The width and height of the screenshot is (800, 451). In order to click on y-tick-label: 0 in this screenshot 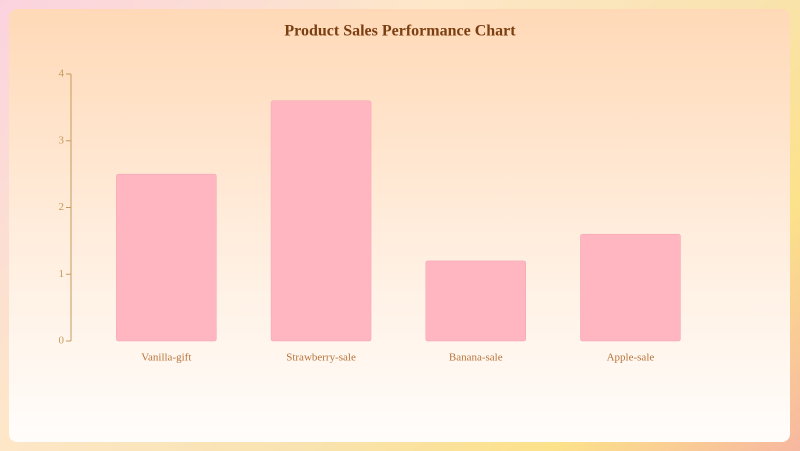, I will do `click(62, 341)`.